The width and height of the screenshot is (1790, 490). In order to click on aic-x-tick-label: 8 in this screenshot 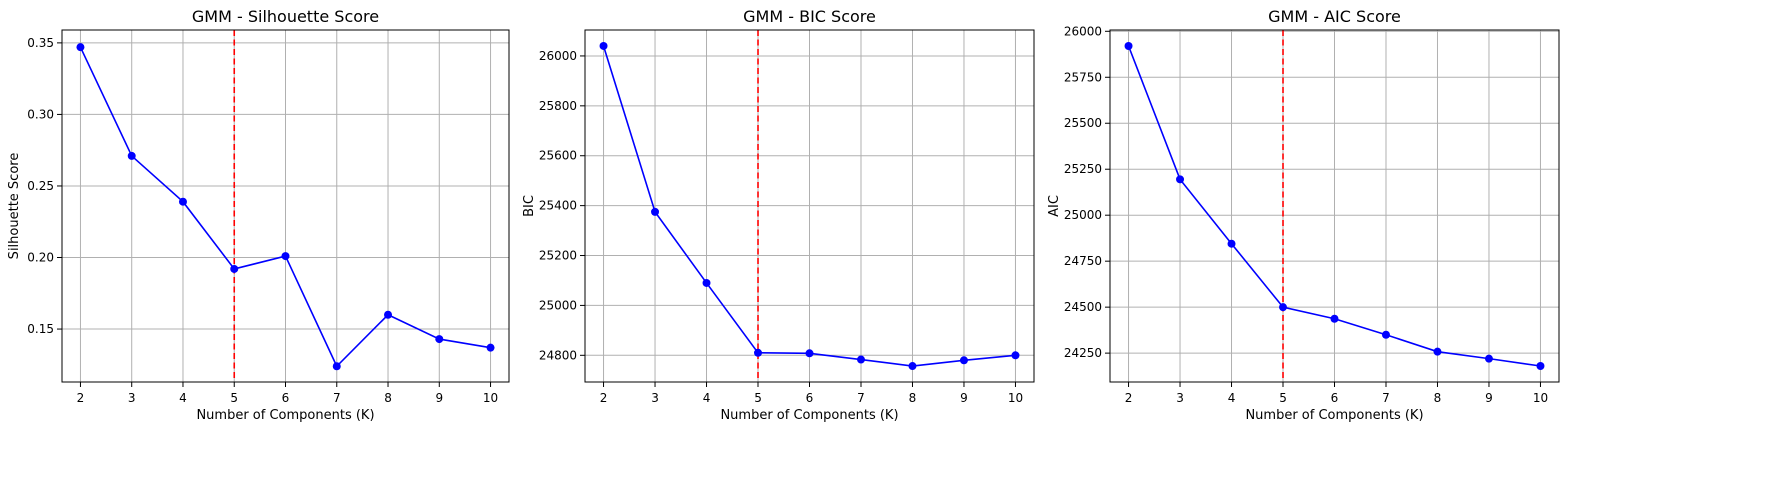, I will do `click(1438, 398)`.